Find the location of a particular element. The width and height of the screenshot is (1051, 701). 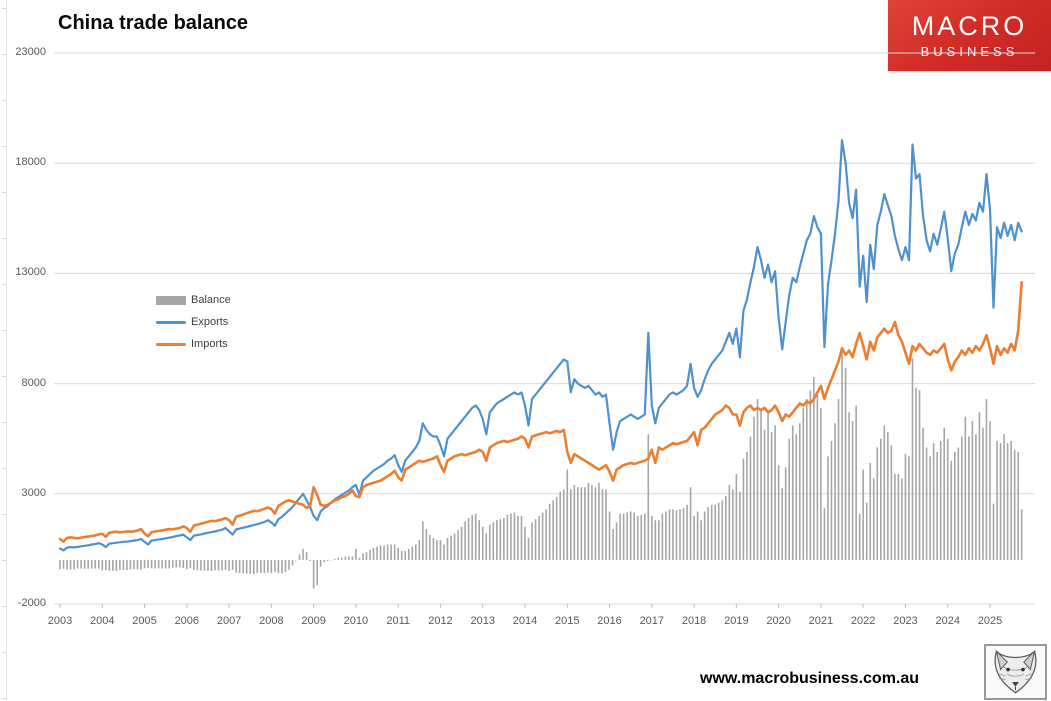

y-tick-label: 3000 is located at coordinates (33, 492).